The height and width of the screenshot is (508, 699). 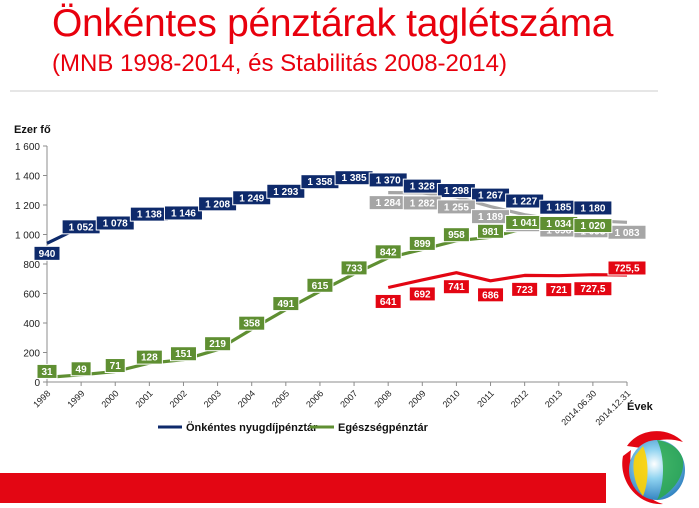 I want to click on data-label-text: 1 083, so click(x=626, y=233).